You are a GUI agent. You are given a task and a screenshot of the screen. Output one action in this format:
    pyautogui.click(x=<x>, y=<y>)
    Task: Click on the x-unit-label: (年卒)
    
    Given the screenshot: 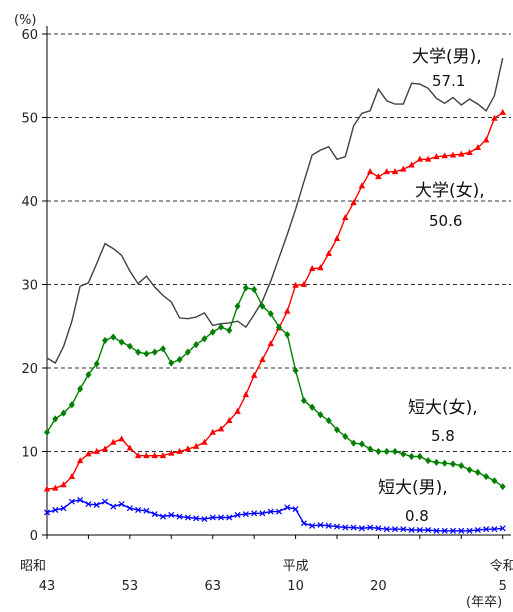 What is the action you would take?
    pyautogui.click(x=484, y=602)
    